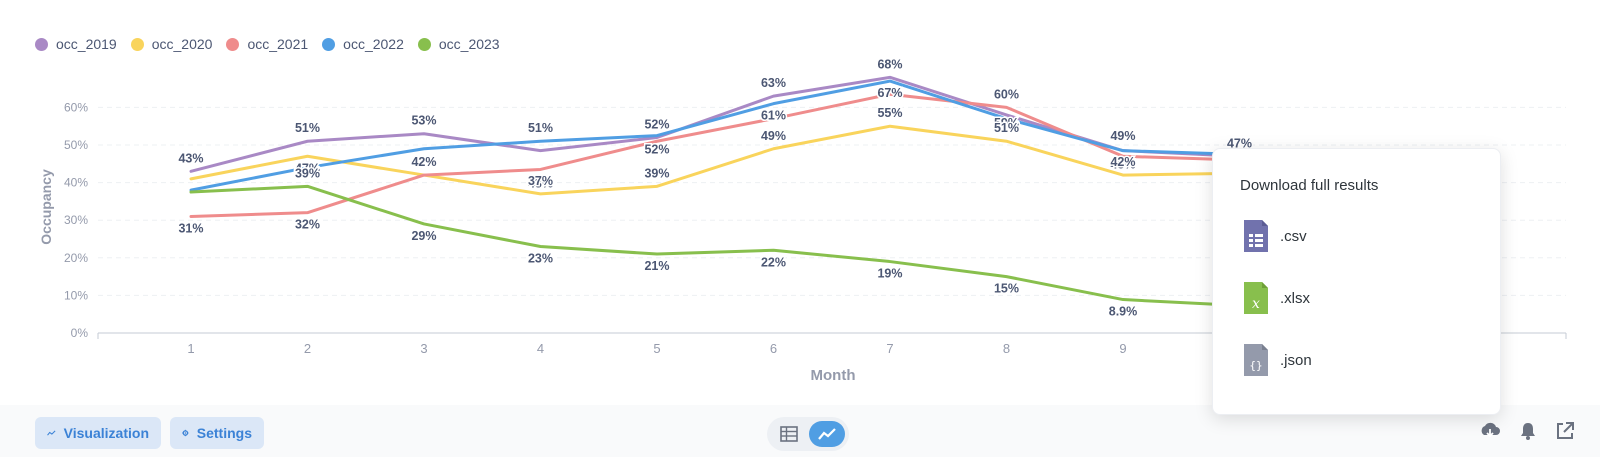 This screenshot has width=1600, height=457. What do you see at coordinates (469, 44) in the screenshot?
I see `legend-label: occ_2023` at bounding box center [469, 44].